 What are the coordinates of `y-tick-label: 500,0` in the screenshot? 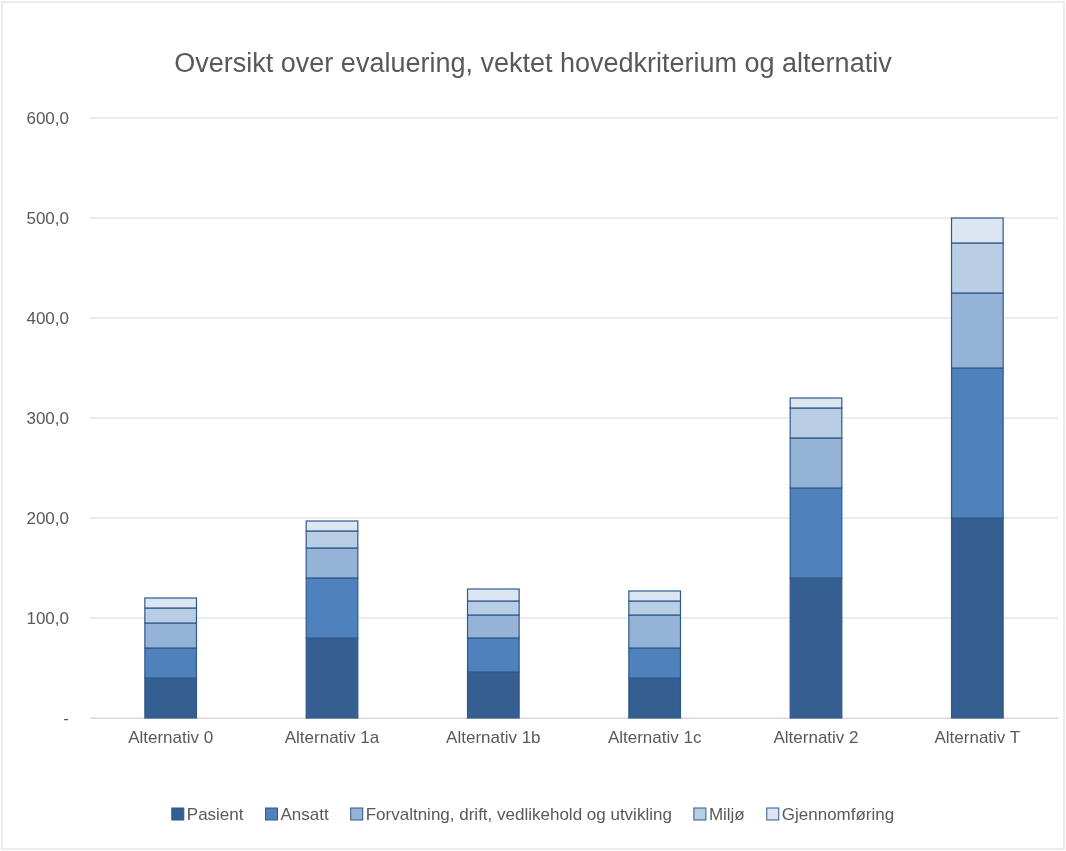 It's located at (47, 218).